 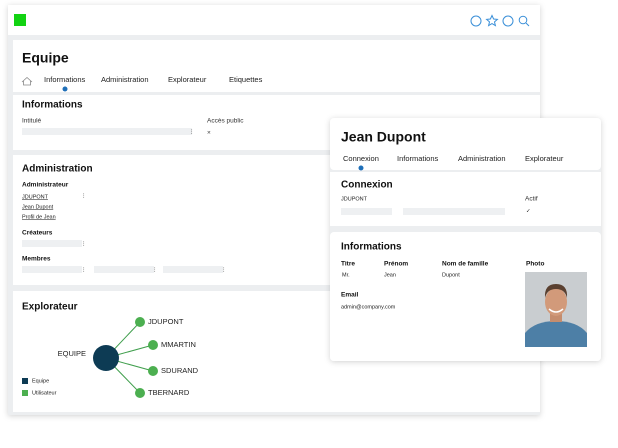 I want to click on column-header: Prénom, so click(x=396, y=264).